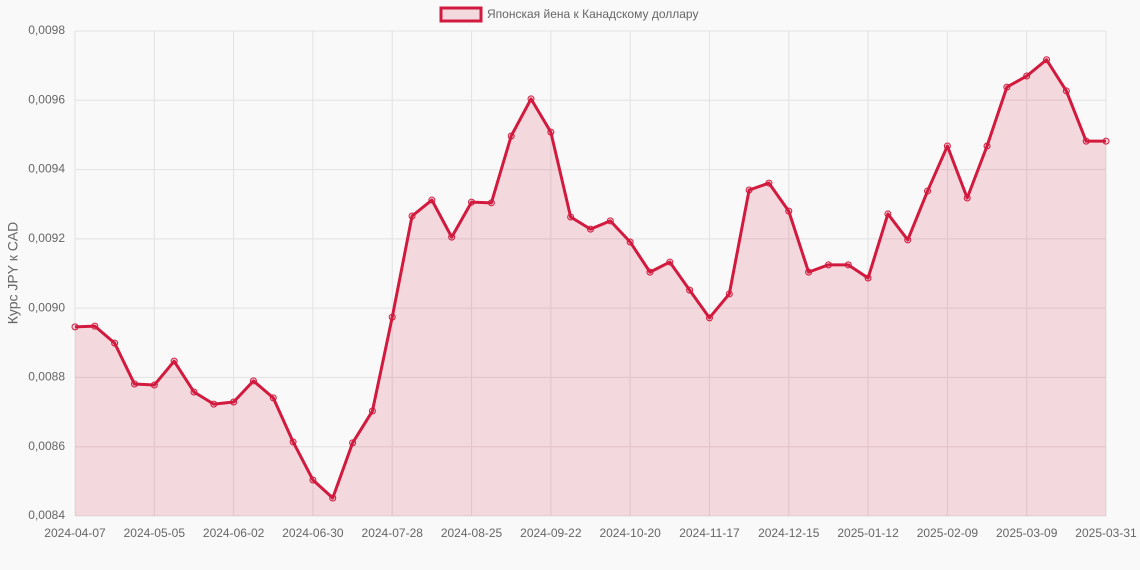 The height and width of the screenshot is (570, 1140). I want to click on x-tick-label: 2024-08-25, so click(472, 533).